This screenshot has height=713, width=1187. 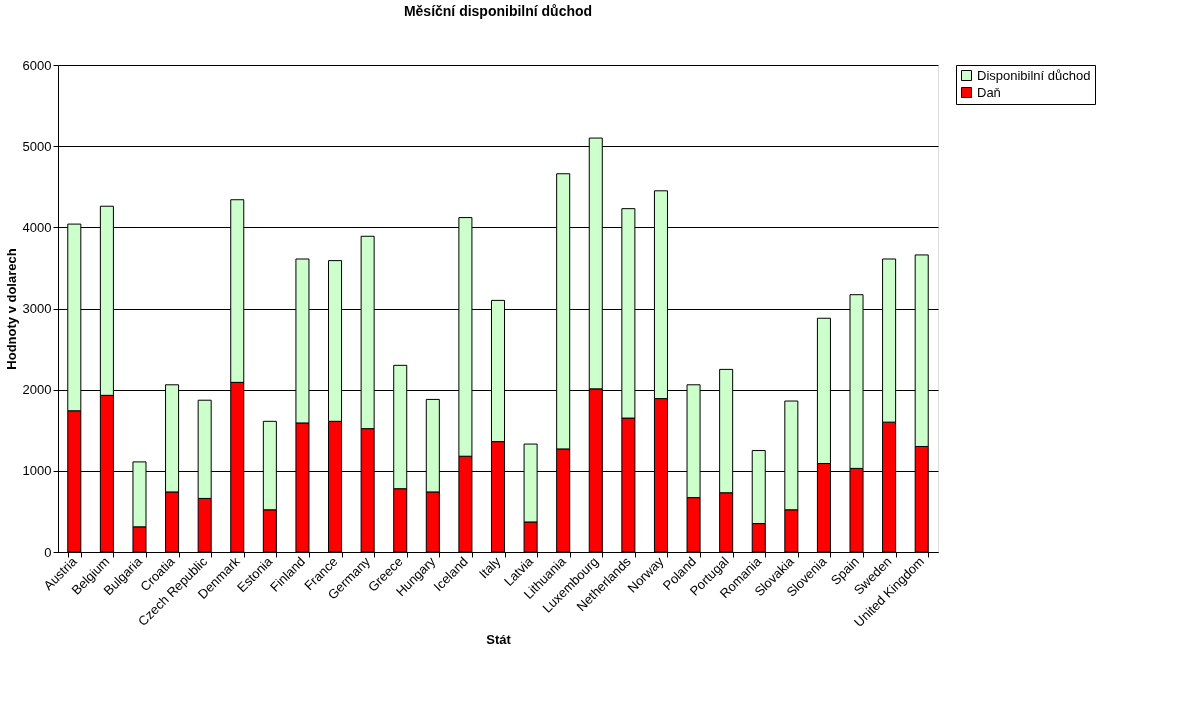 What do you see at coordinates (37, 471) in the screenshot?
I see `y-tick-label: 1000` at bounding box center [37, 471].